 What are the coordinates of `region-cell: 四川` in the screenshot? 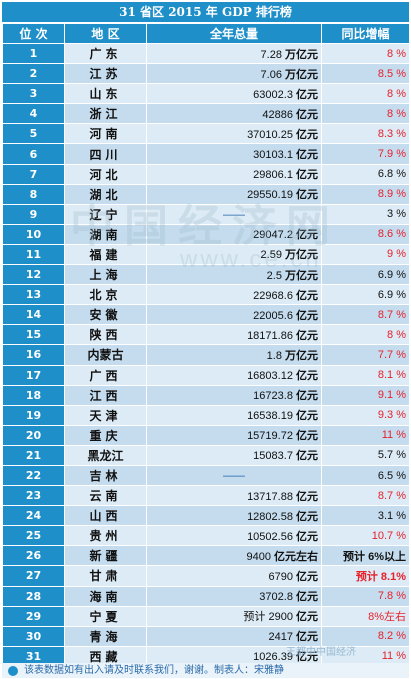 It's located at (105, 154).